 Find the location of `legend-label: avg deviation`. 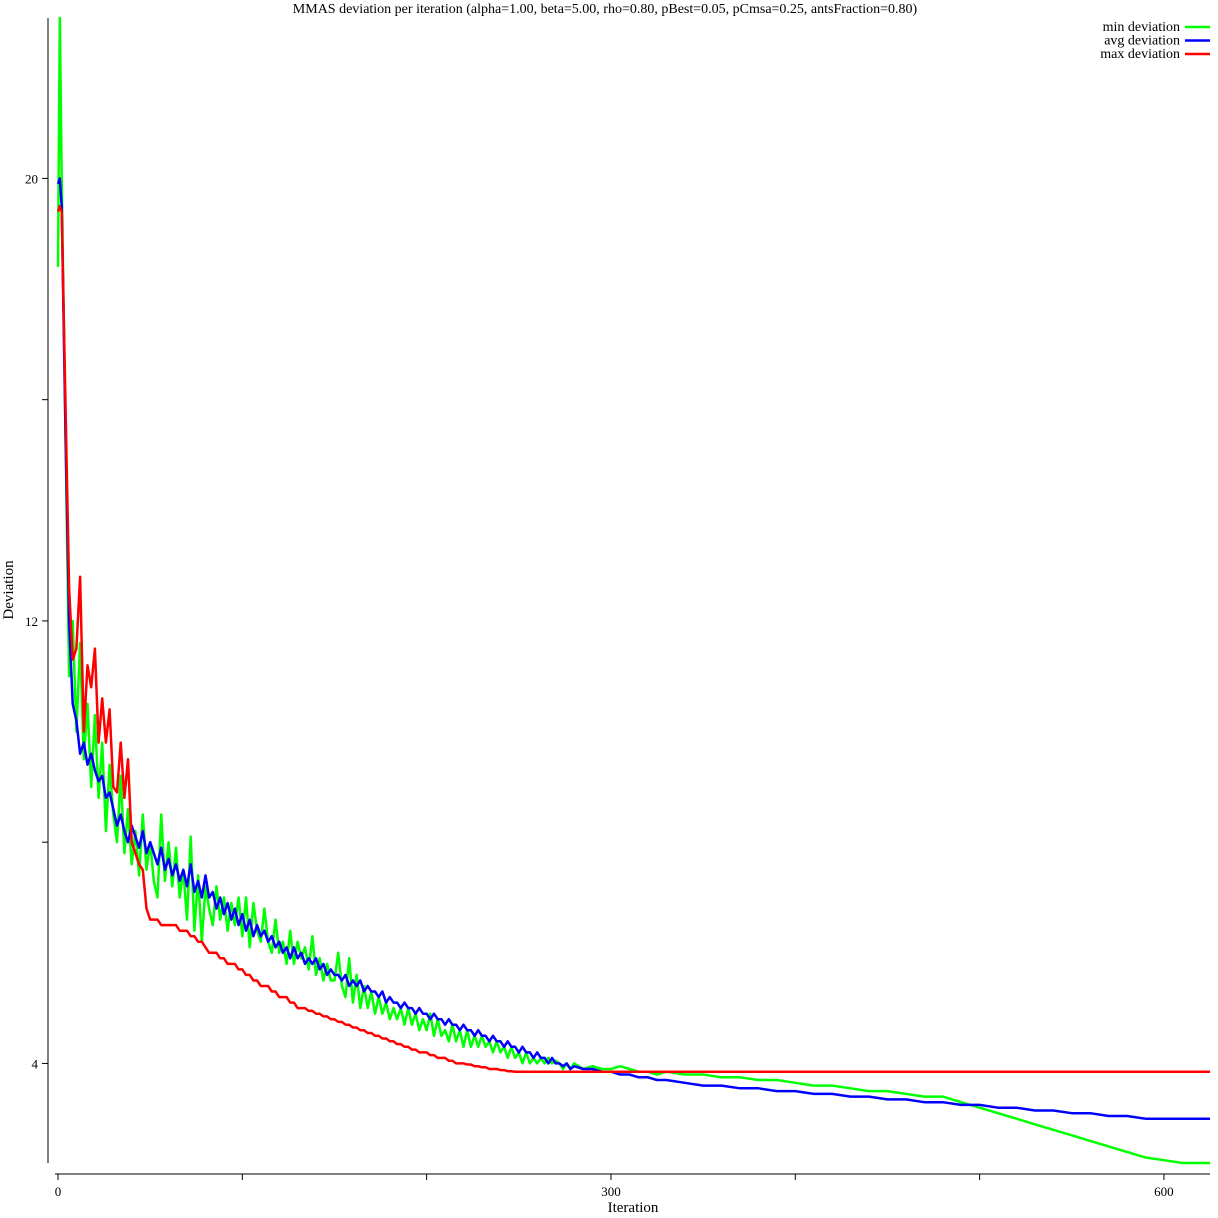

legend-label: avg deviation is located at coordinates (1142, 41).